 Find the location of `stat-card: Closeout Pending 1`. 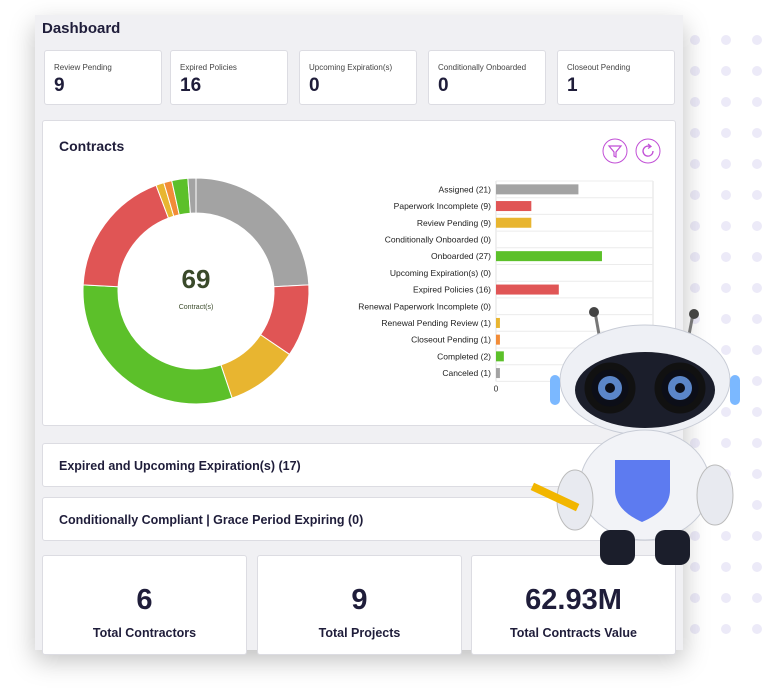

stat-card: Closeout Pending 1 is located at coordinates (616, 77).